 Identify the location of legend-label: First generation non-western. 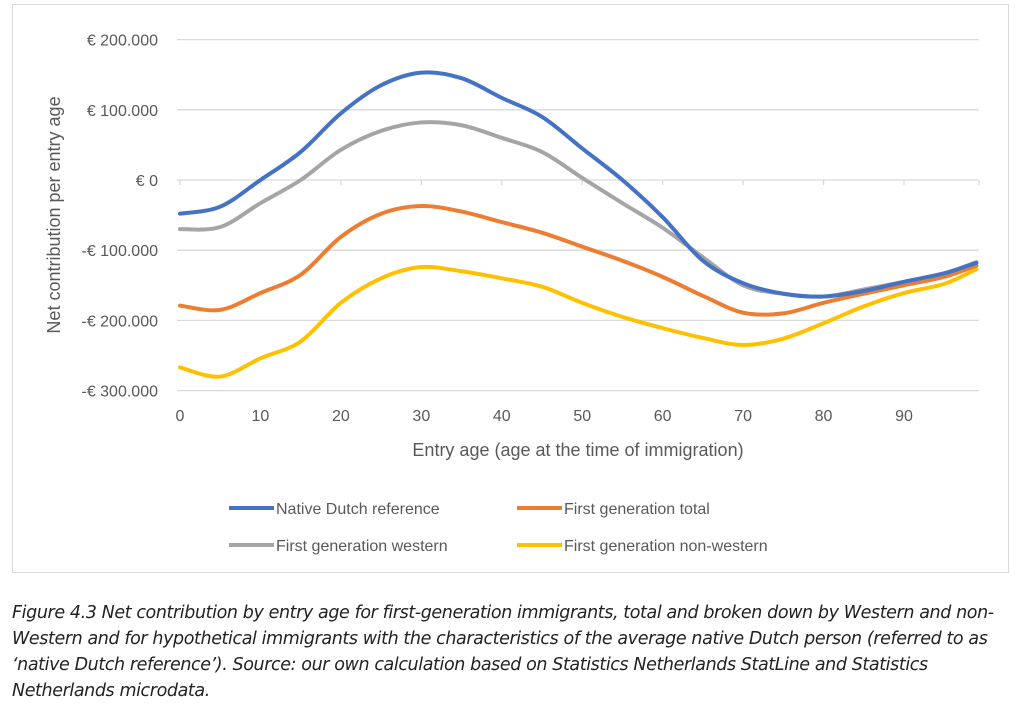
(666, 546).